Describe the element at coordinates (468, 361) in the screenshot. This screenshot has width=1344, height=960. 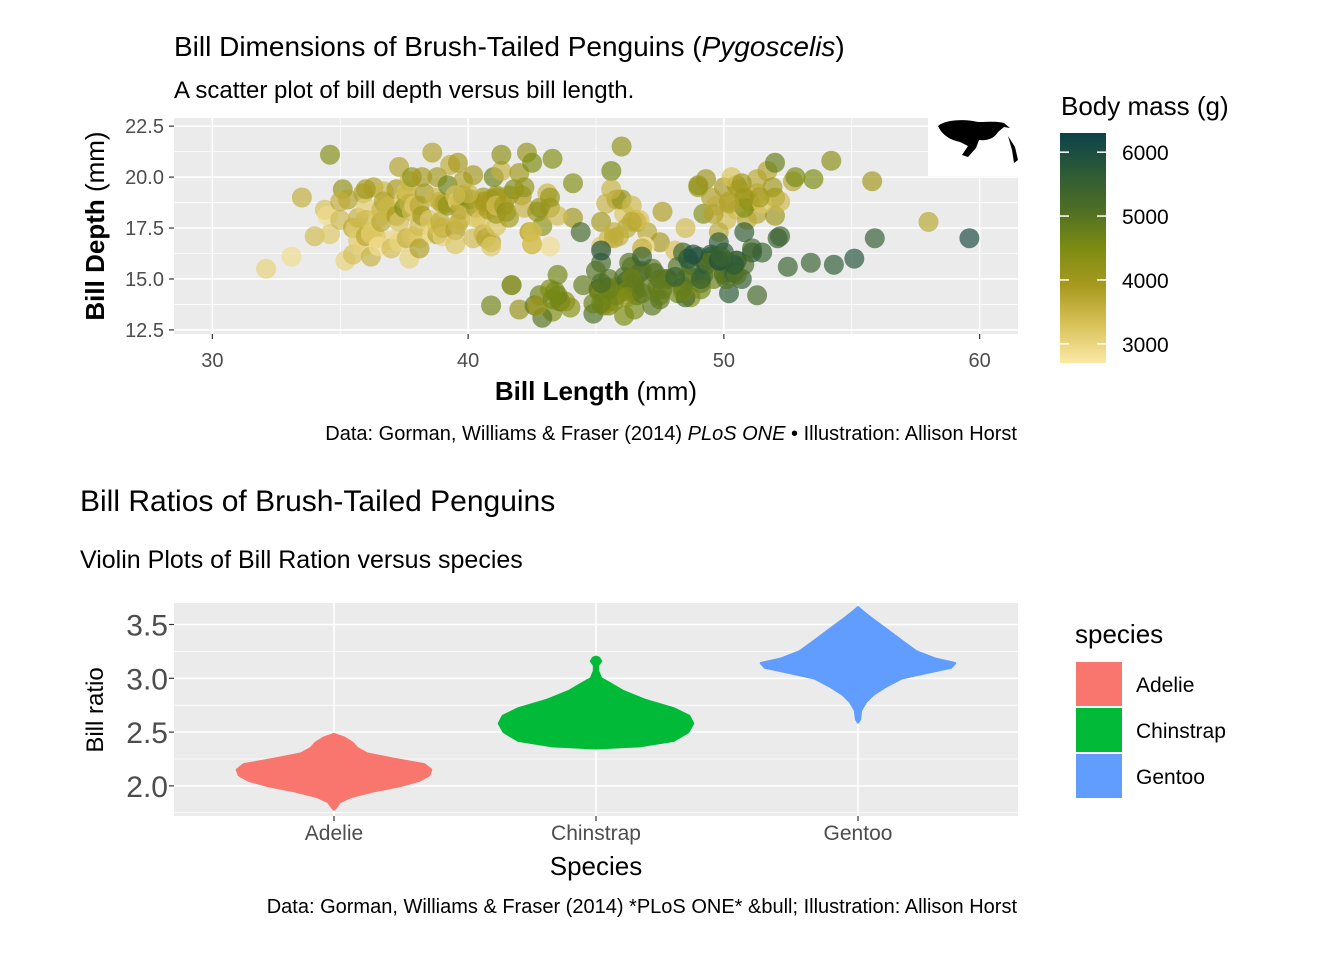
I see `x-tick-label: 40` at that location.